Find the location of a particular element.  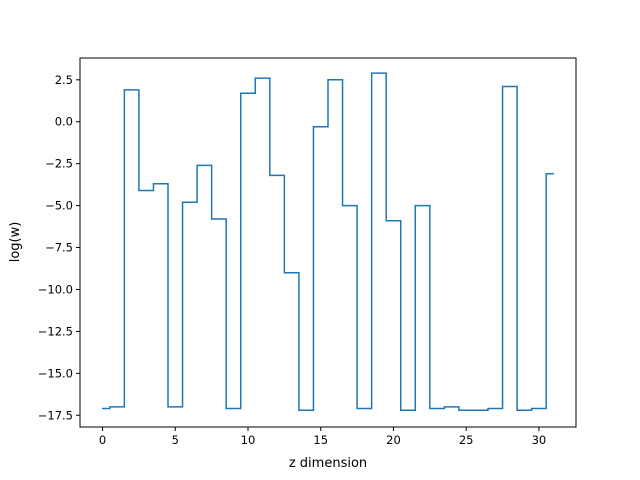

x-tick-label: 20 is located at coordinates (393, 440).